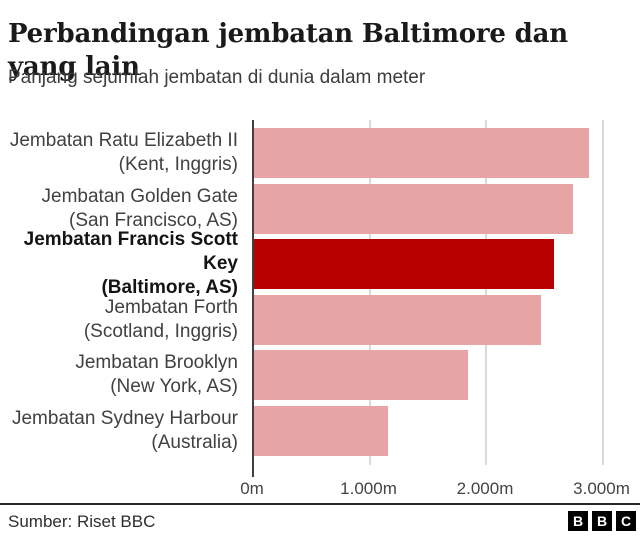 The width and height of the screenshot is (640, 538). I want to click on gridline-2000m, so click(486, 292).